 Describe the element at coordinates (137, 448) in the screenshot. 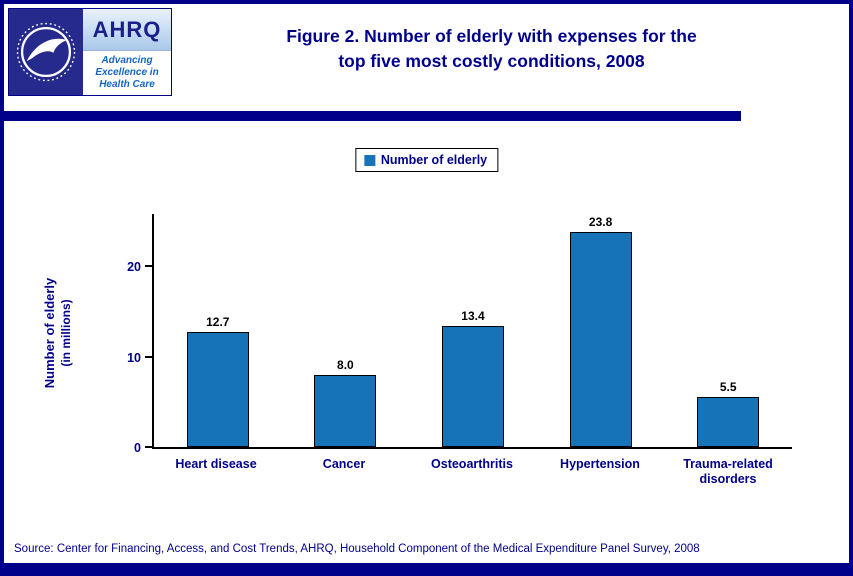

I see `y-tick-label: 0` at that location.